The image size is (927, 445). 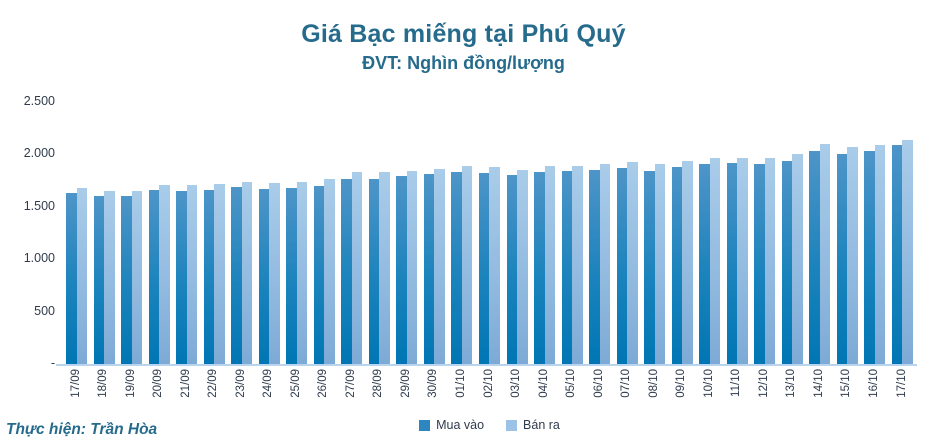 I want to click on legend-item-mua-vao: Mua vào, so click(x=451, y=425).